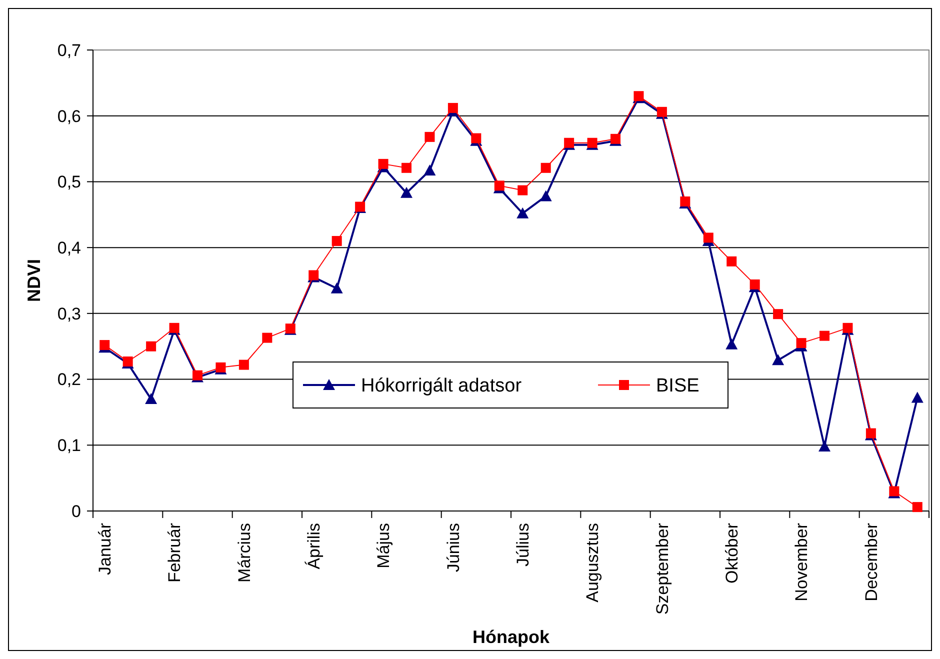  Describe the element at coordinates (678, 386) in the screenshot. I see `legend-label: BISE` at that location.